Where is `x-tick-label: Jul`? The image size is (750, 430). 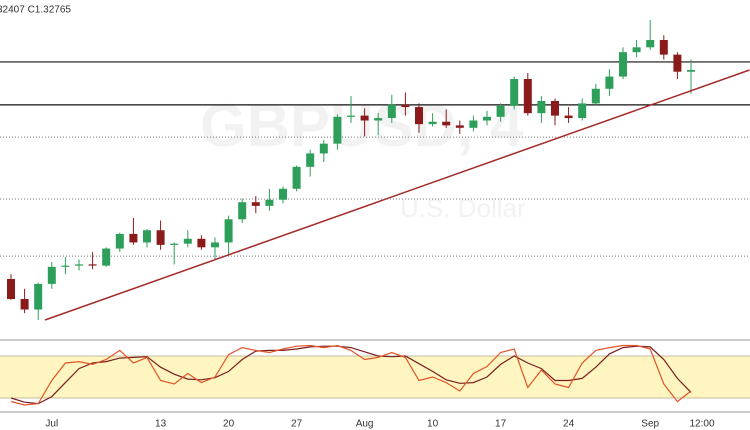 x-tick-label: Jul is located at coordinates (51, 424).